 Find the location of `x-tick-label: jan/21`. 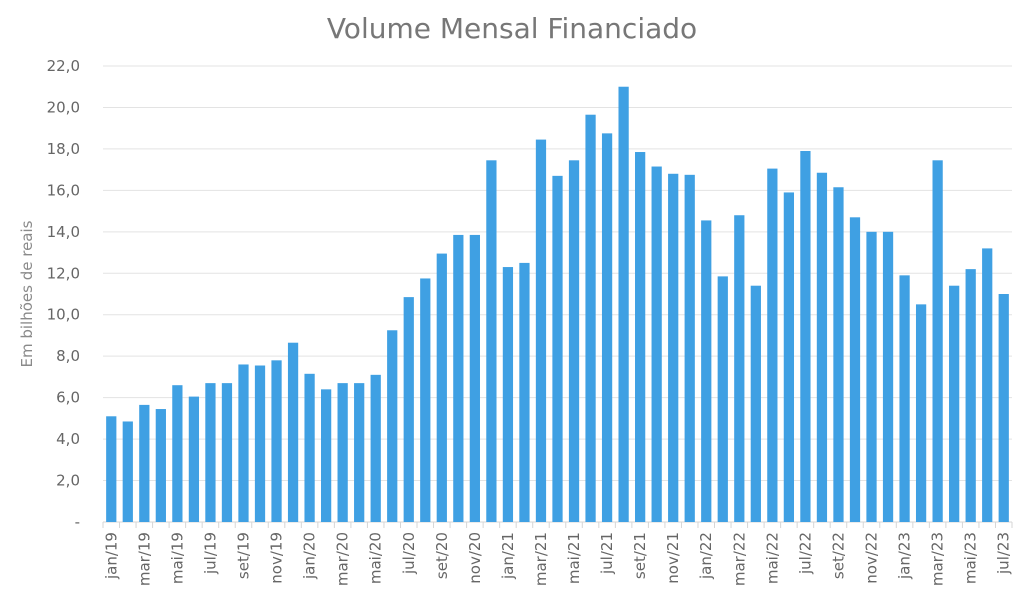

x-tick-label: jan/21 is located at coordinates (508, 556).